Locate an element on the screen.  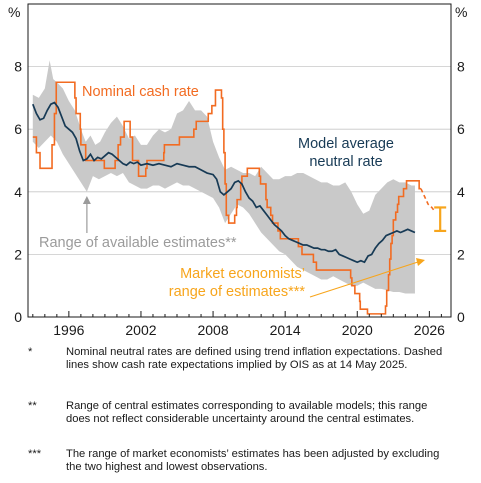
y-unit-right: % is located at coordinates (461, 12).